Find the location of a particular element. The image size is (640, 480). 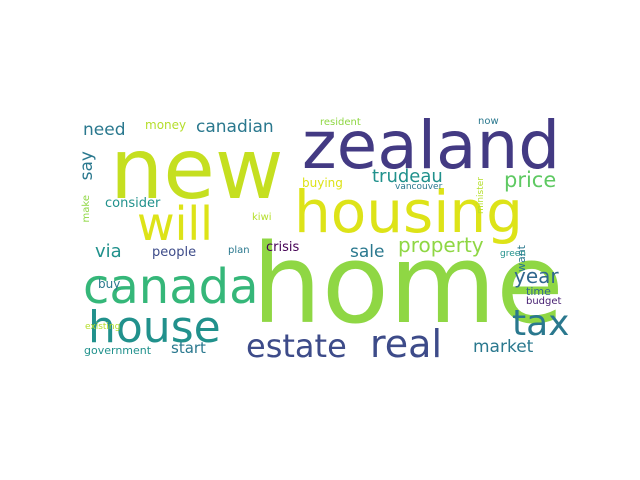

word-make: make is located at coordinates (86, 209).